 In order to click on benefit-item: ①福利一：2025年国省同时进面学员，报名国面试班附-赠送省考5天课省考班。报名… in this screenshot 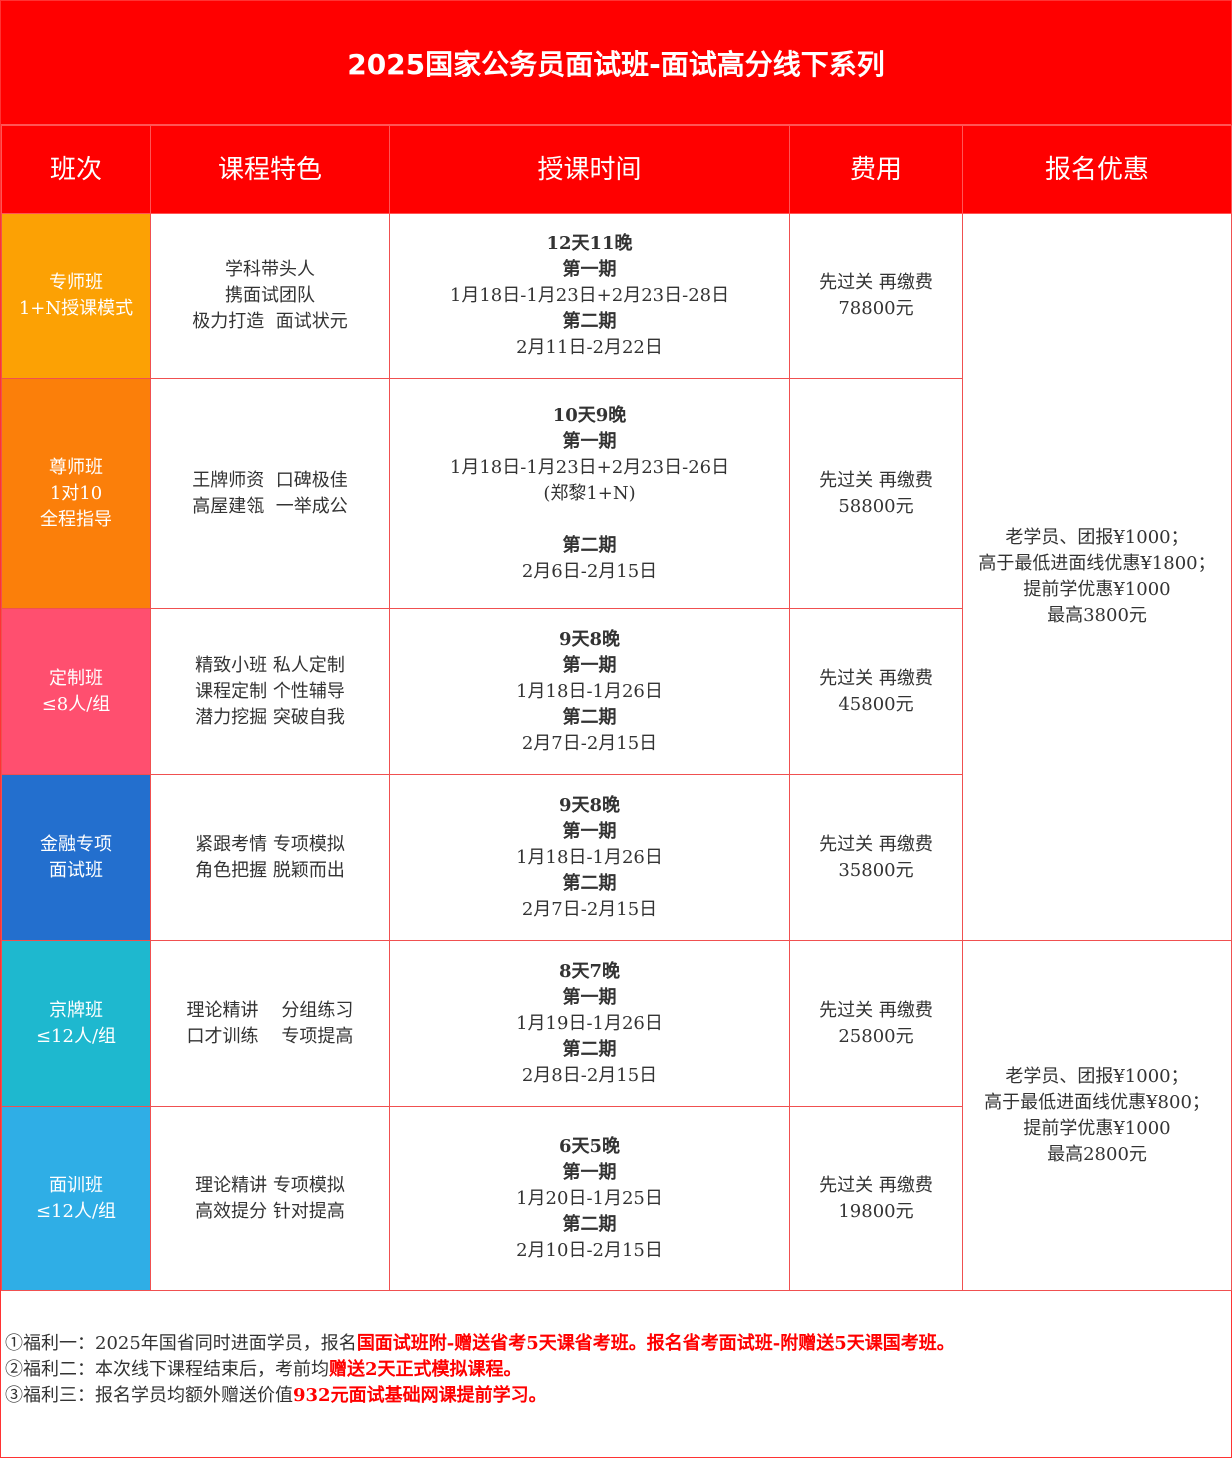, I will do `click(616, 1344)`.